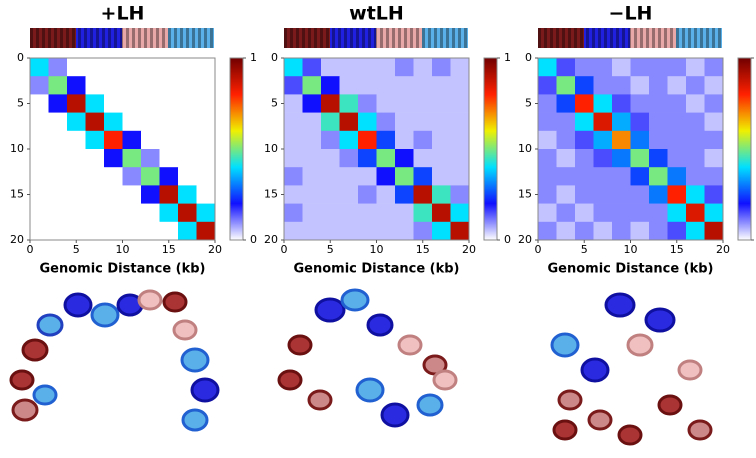  Describe the element at coordinates (376, 38) in the screenshot. I see `fiber-strips` at that location.